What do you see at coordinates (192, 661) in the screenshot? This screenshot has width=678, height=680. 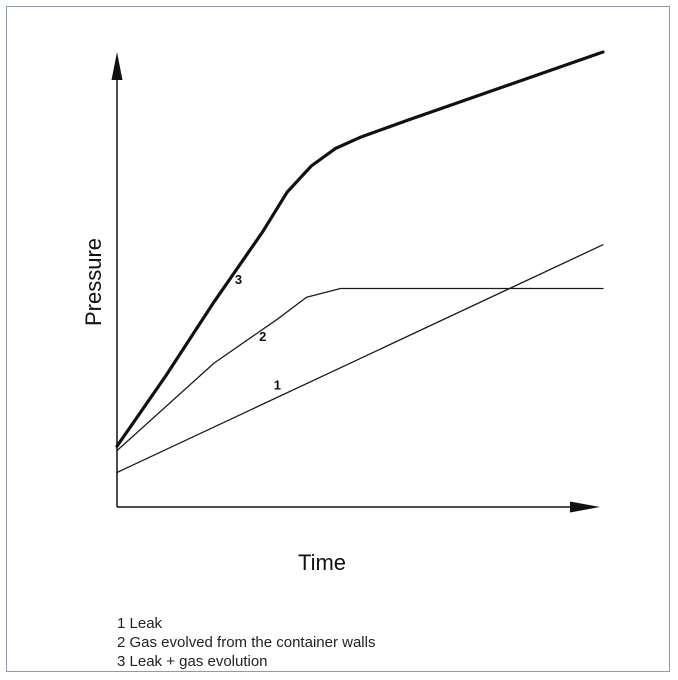 I see `legend-entry: 3 Leak + gas evolution` at bounding box center [192, 661].